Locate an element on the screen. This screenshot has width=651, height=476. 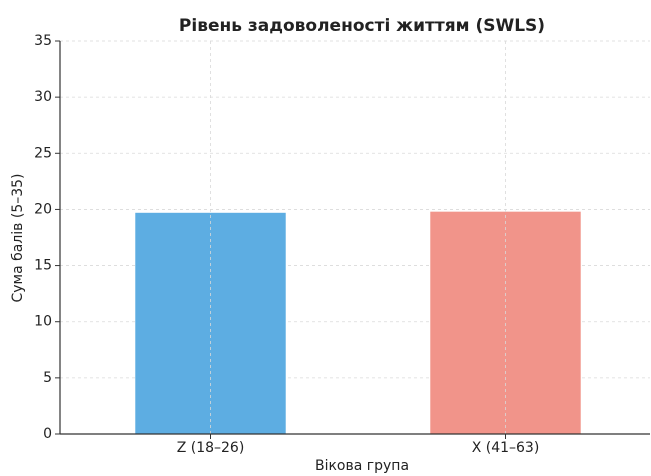
y-tick-label: 30 is located at coordinates (43, 97).